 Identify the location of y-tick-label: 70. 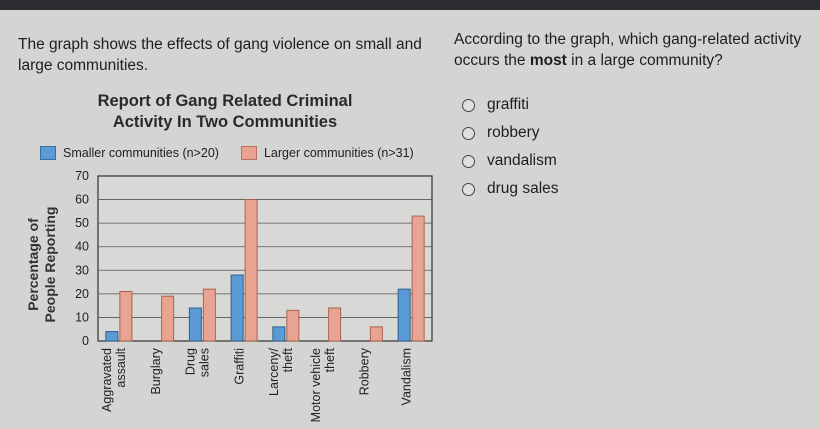
(82, 176).